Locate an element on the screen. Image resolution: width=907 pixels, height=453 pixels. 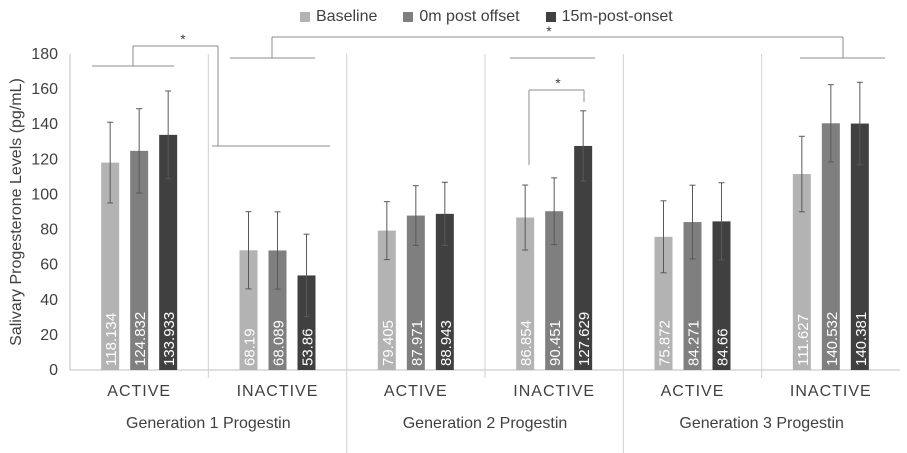
data-label: 118.134 is located at coordinates (111, 339).